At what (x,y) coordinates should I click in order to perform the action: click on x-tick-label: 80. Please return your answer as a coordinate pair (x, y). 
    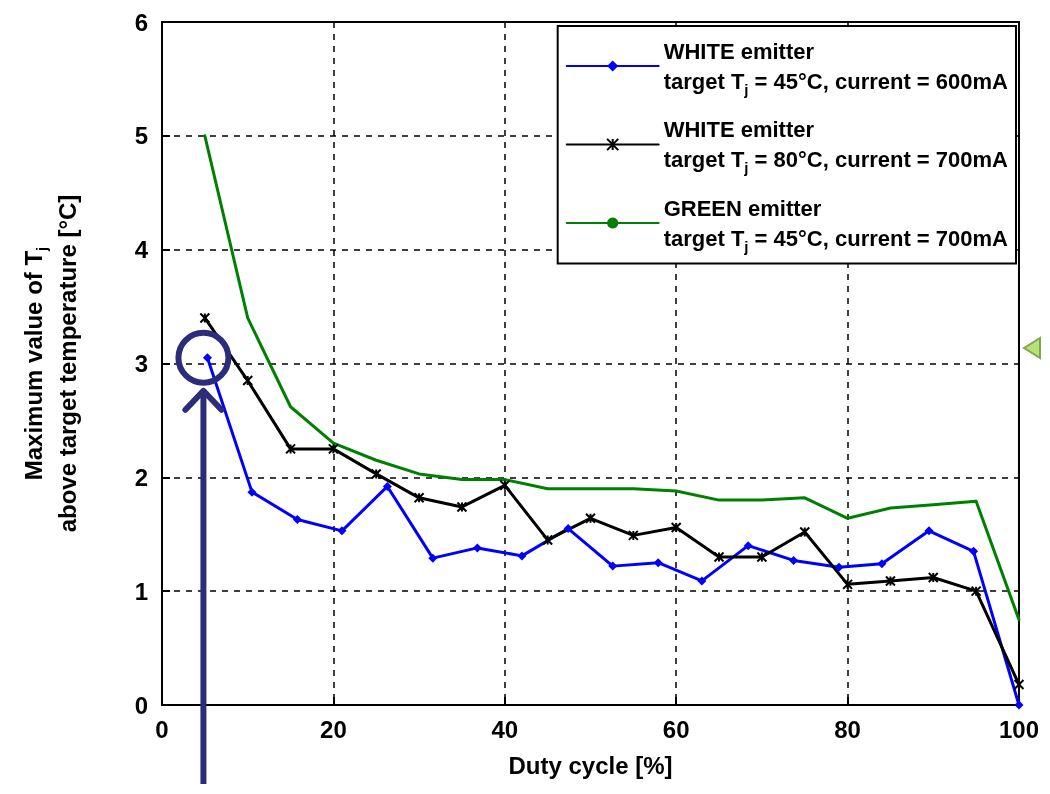
    Looking at the image, I should click on (847, 729).